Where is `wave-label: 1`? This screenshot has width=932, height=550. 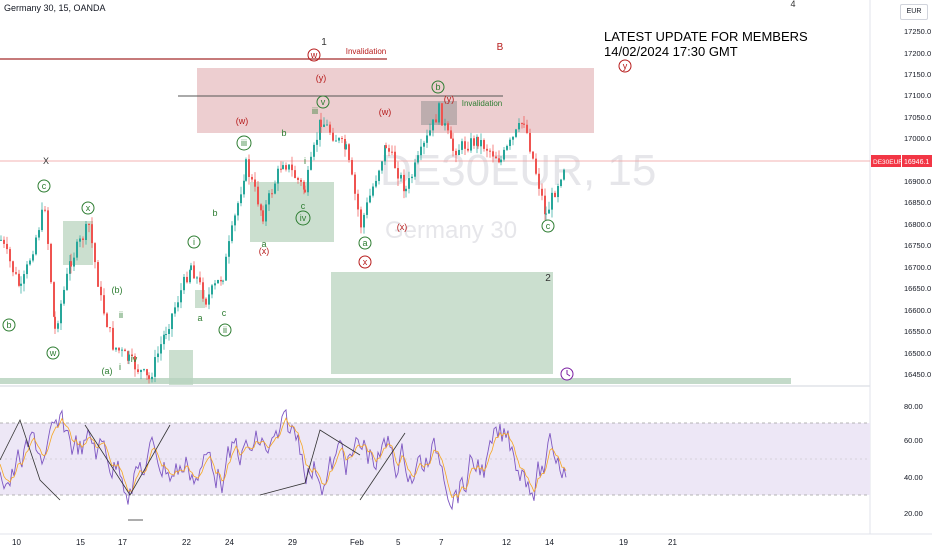
wave-label: 1 is located at coordinates (324, 42).